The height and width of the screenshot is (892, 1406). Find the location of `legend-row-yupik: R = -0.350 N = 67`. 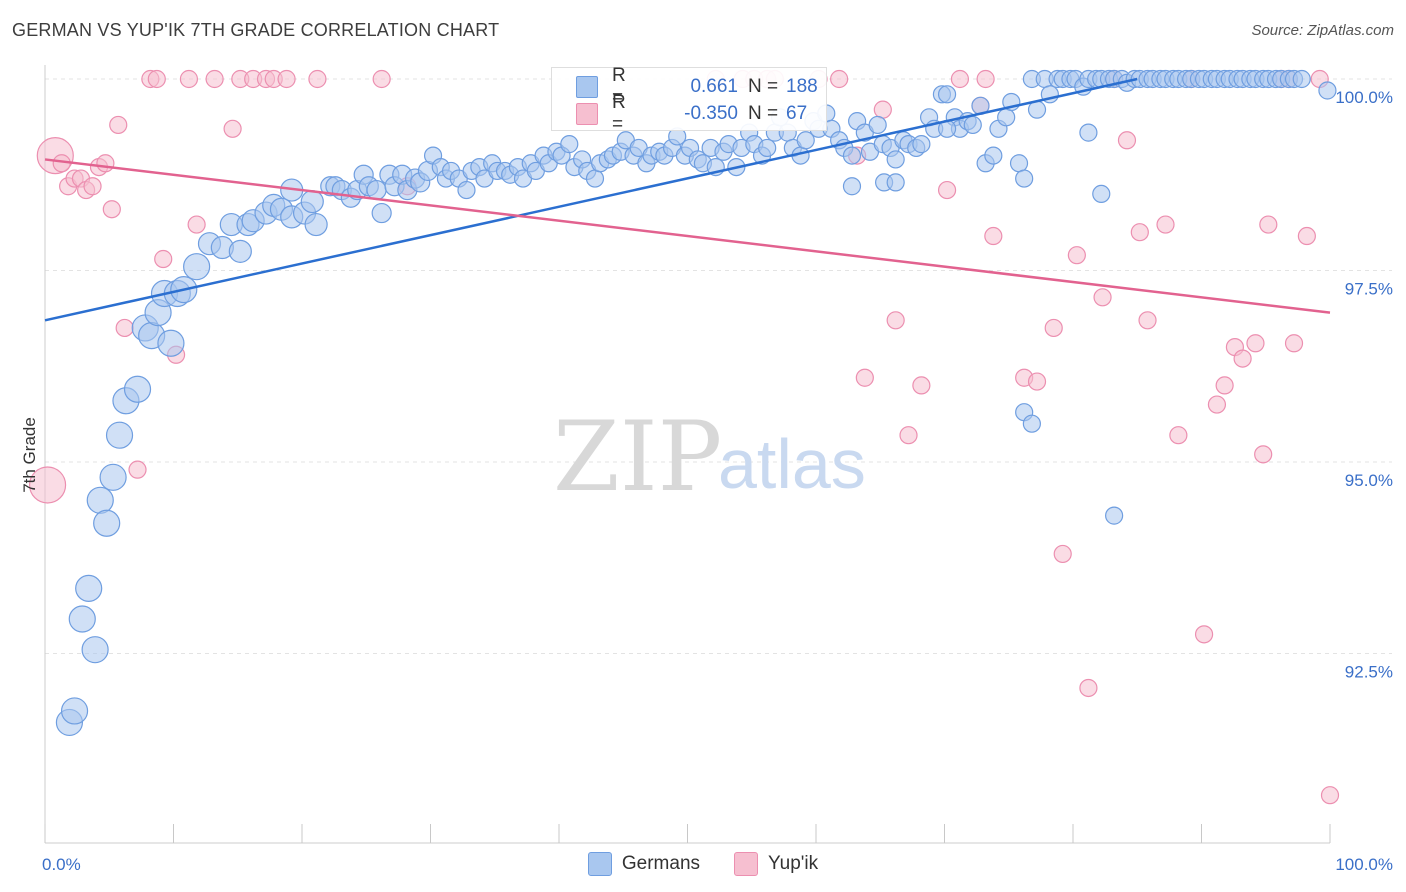

legend-row-yupik: R = -0.350 N = 67 is located at coordinates (692, 113).